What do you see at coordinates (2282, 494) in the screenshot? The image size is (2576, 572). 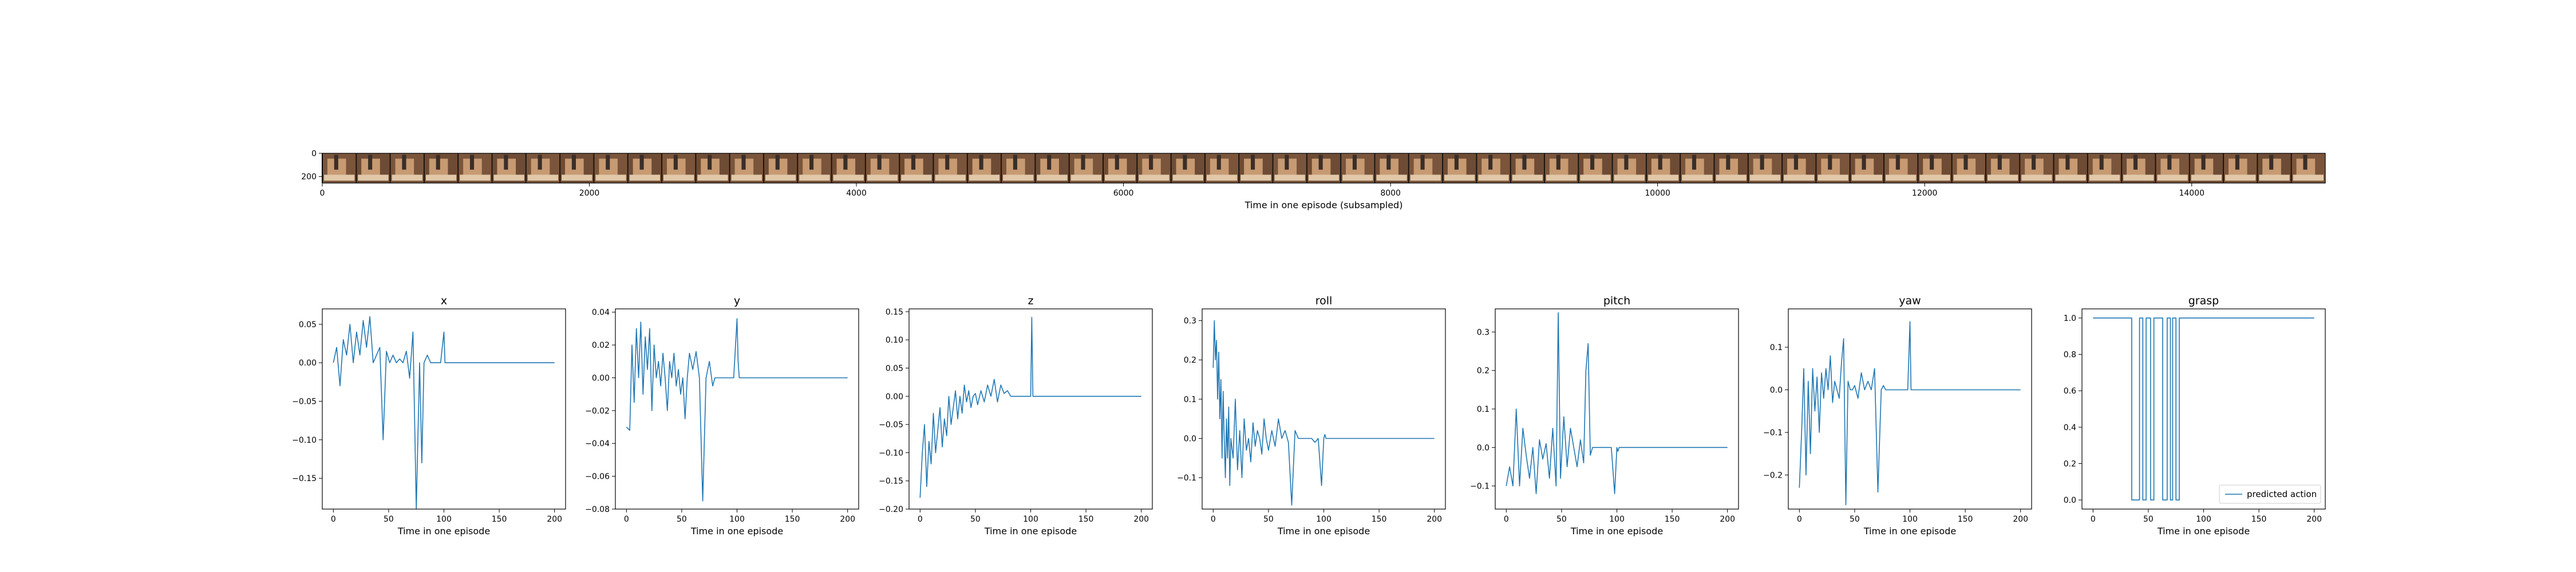 I see `legend-label: predicted action` at bounding box center [2282, 494].